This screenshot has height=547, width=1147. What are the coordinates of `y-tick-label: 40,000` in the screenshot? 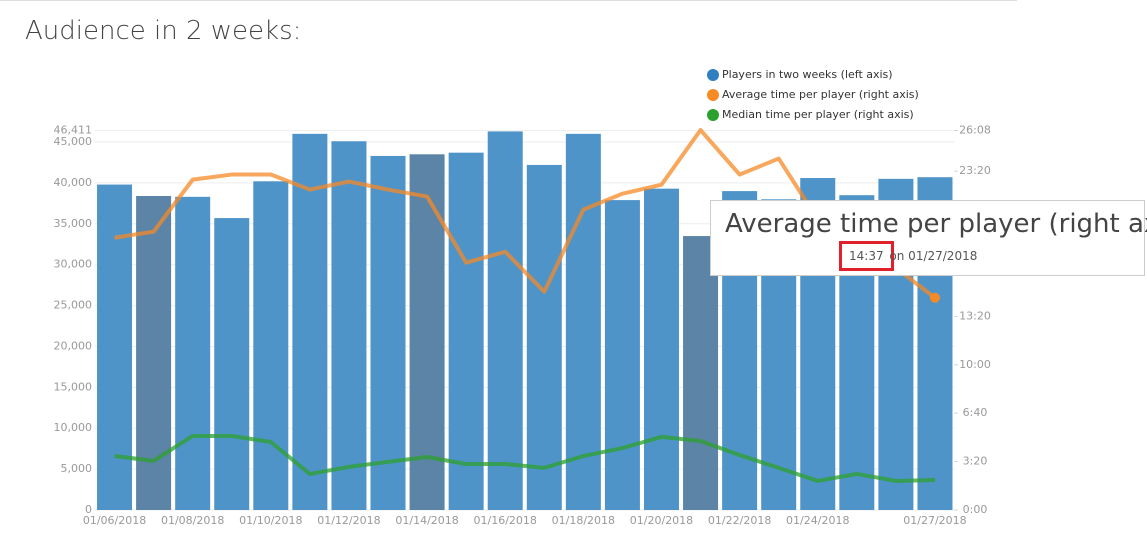 It's located at (73, 182).